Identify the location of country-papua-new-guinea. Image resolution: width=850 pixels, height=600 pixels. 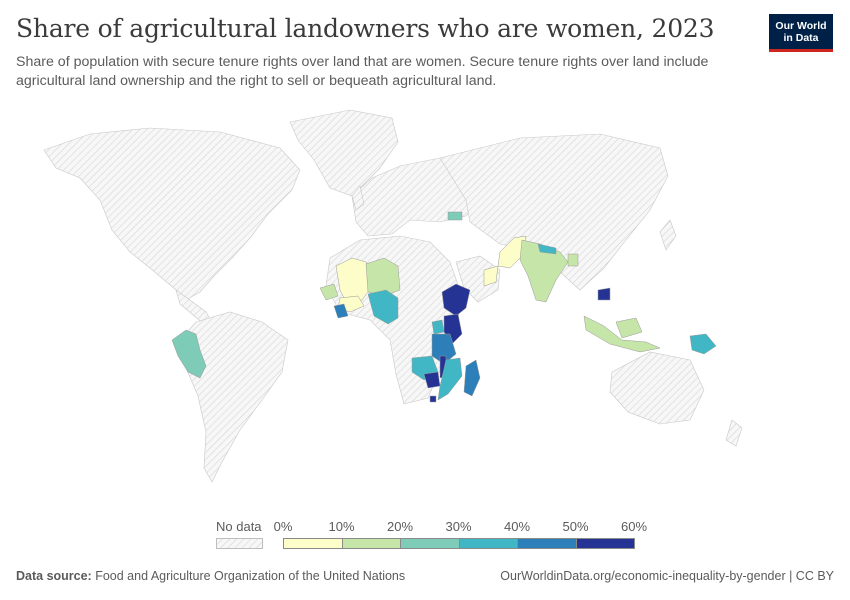
(703, 344).